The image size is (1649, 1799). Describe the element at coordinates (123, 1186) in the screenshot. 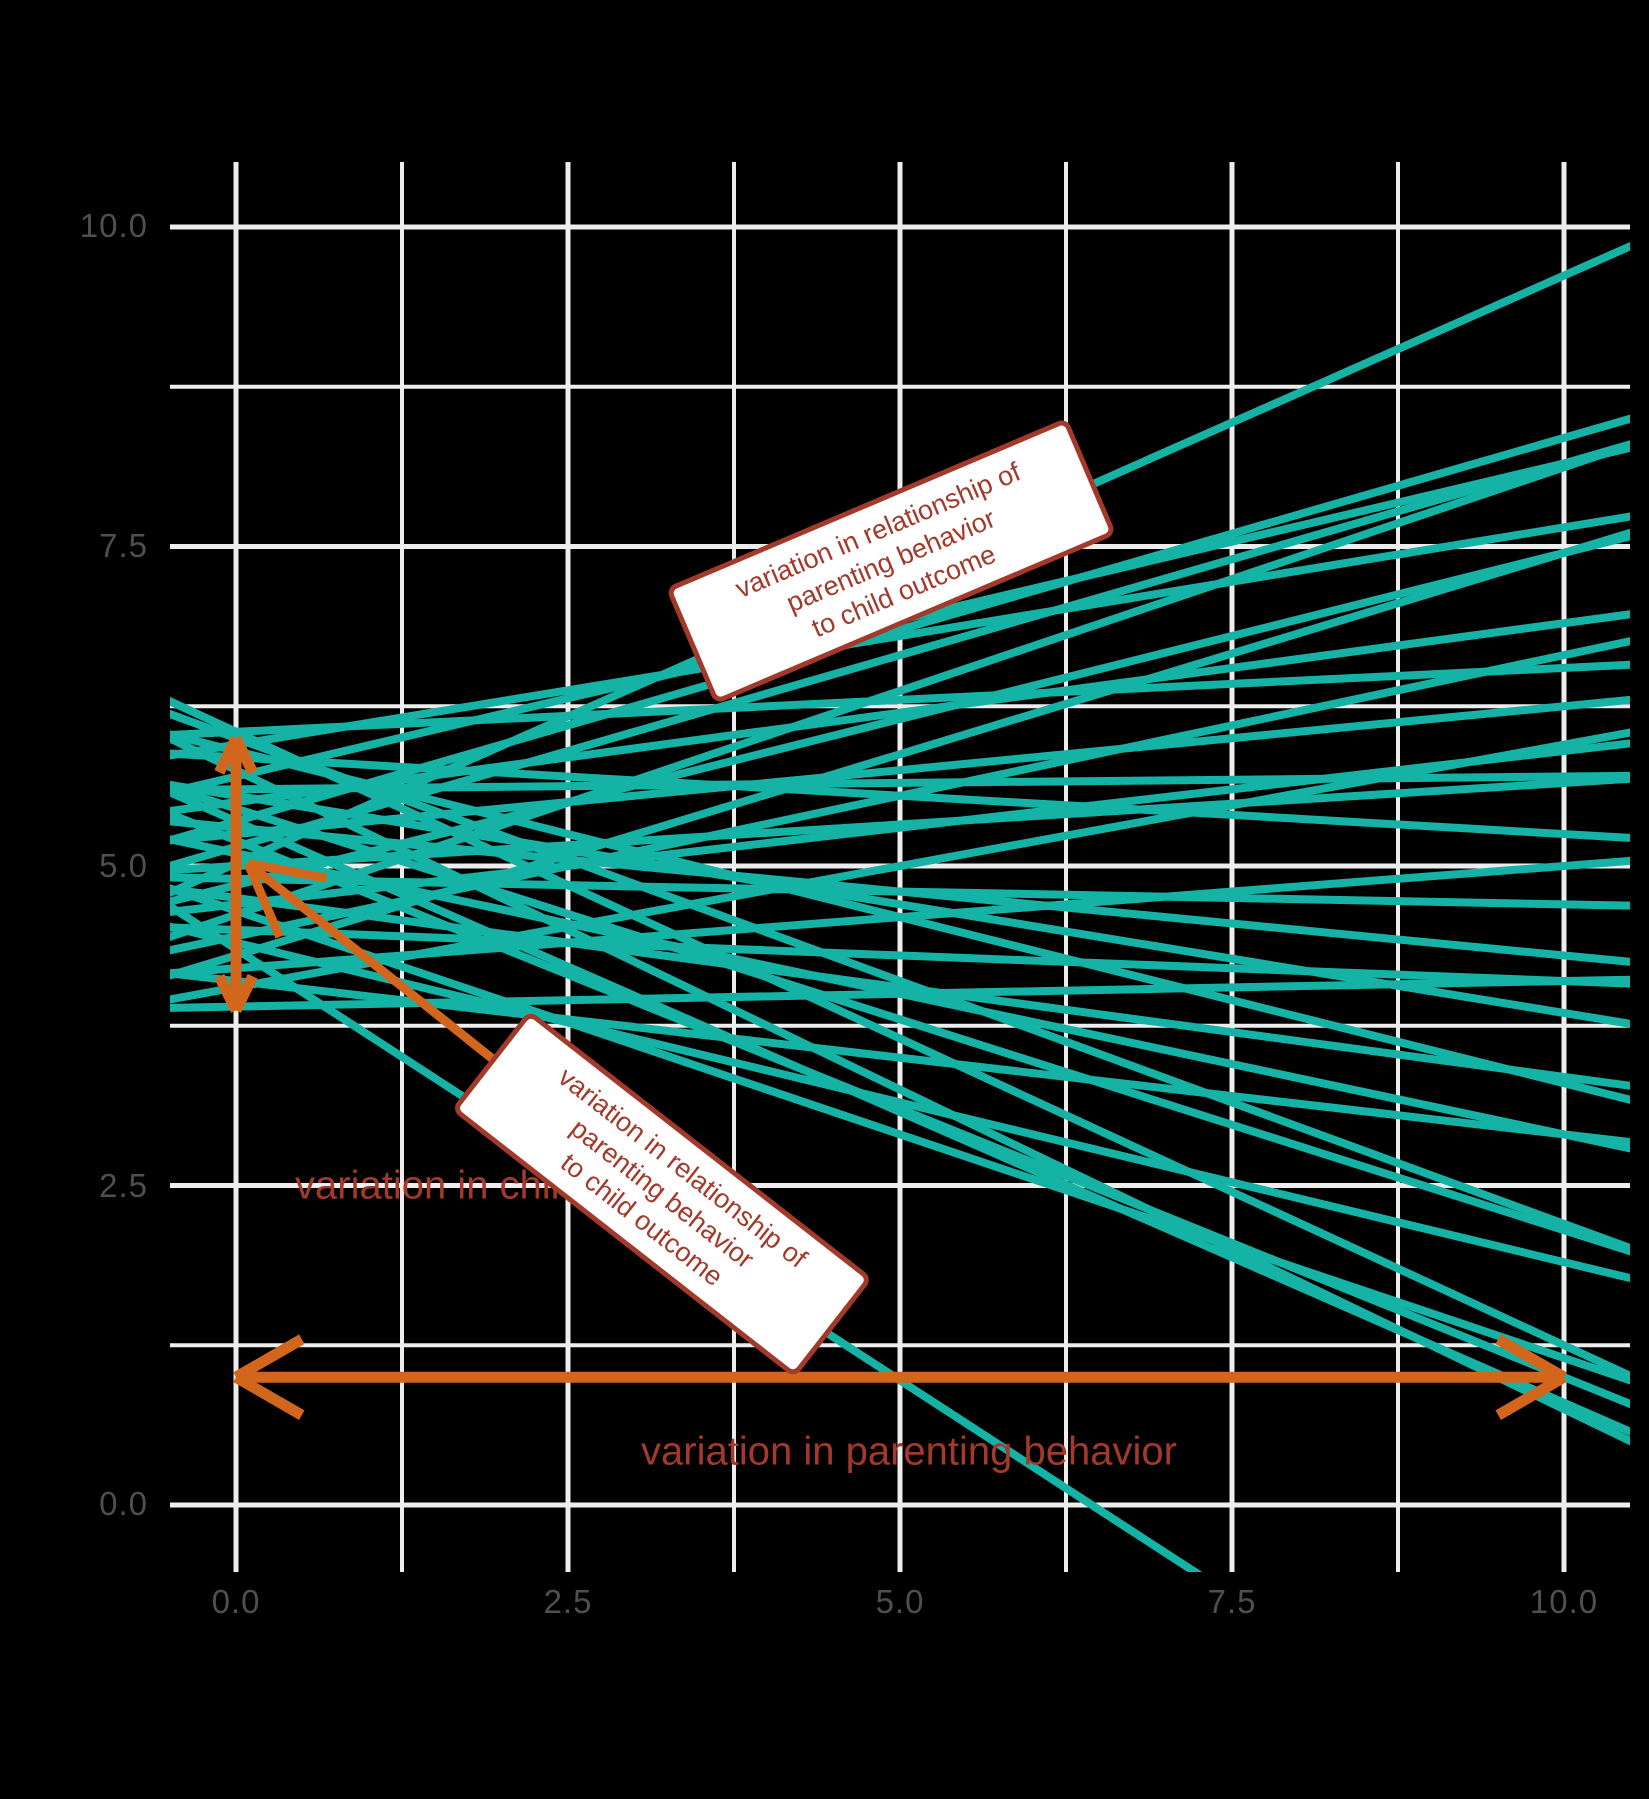

I see `y-tick-2-5: 2.5` at that location.